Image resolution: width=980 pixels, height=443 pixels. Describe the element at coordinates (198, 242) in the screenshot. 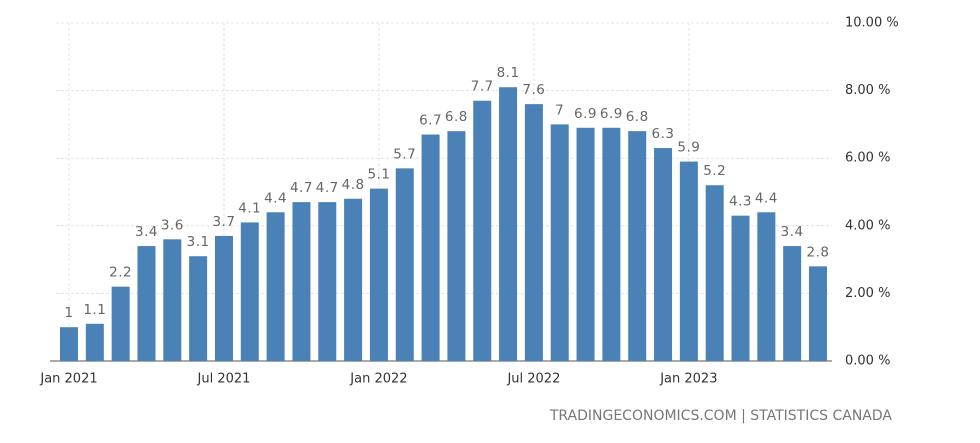

I see `value-label: 3.1` at that location.